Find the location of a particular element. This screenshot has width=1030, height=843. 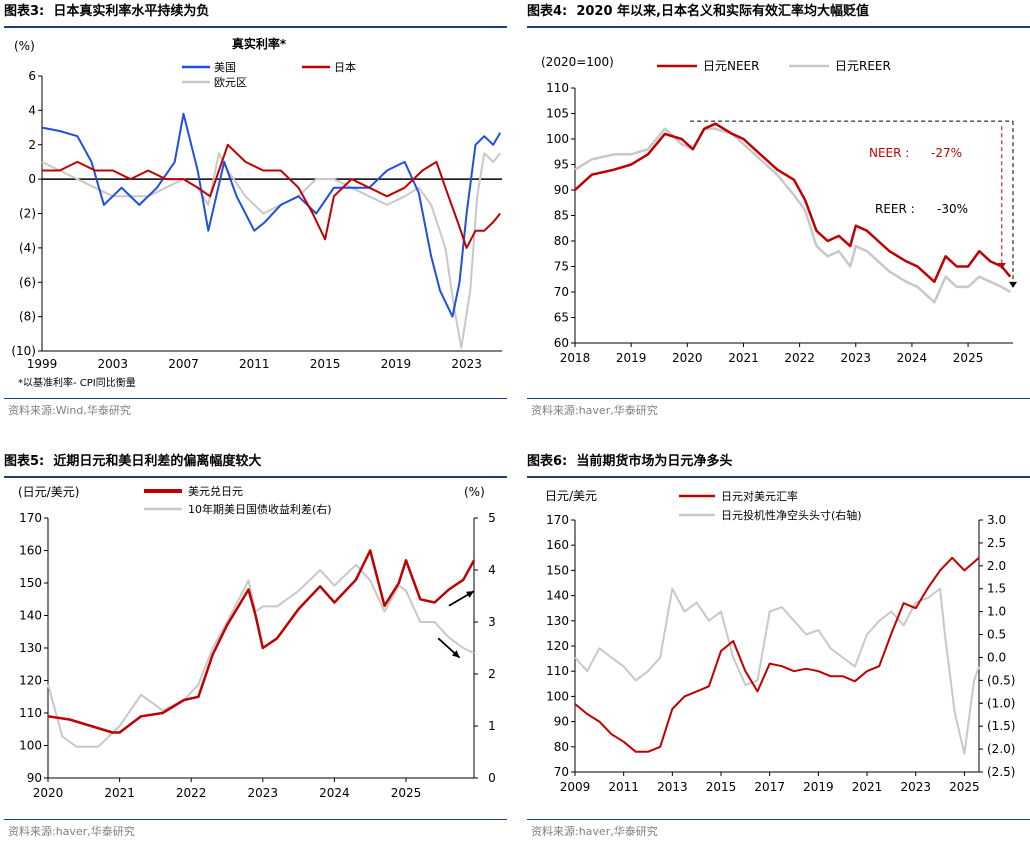

series-line-spread is located at coordinates (261, 655).